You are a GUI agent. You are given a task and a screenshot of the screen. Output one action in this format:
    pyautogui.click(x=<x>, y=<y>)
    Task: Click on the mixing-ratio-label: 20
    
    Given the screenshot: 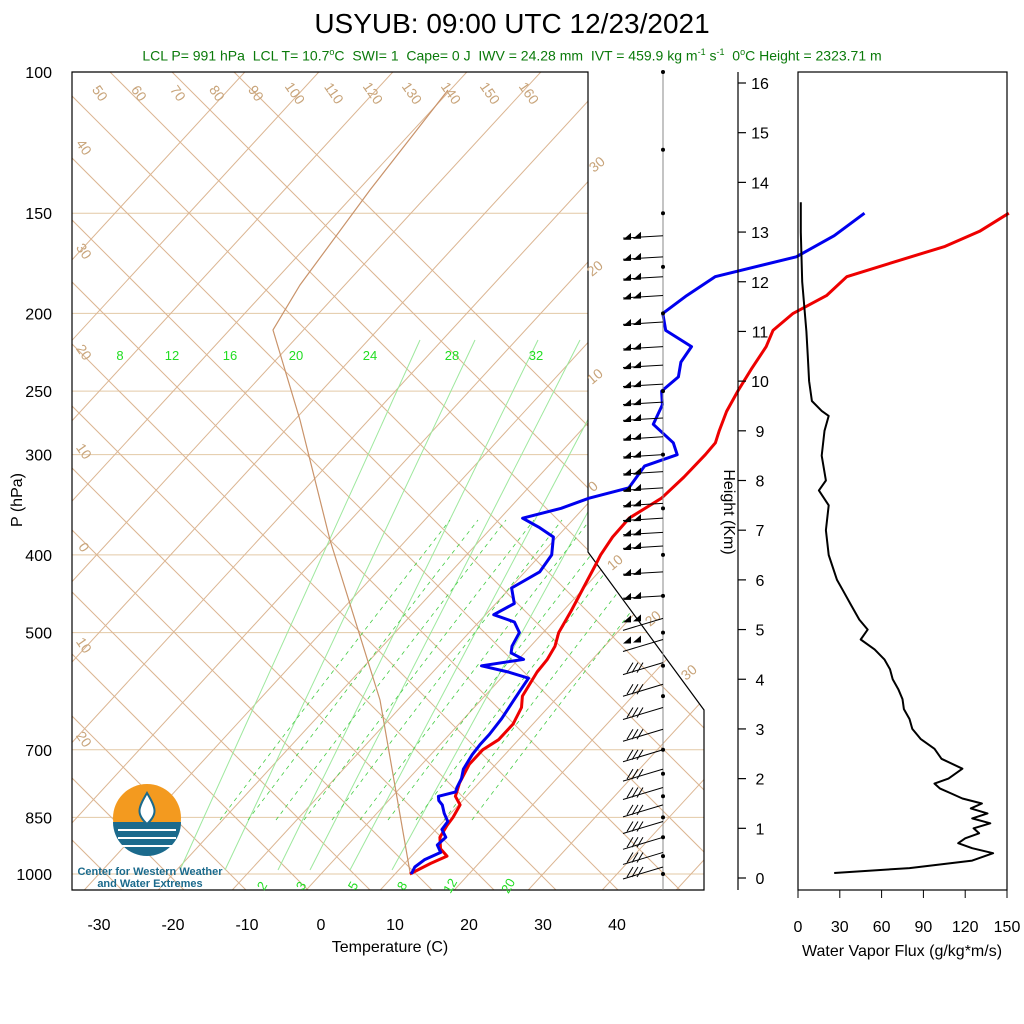 What is the action you would take?
    pyautogui.click(x=508, y=886)
    